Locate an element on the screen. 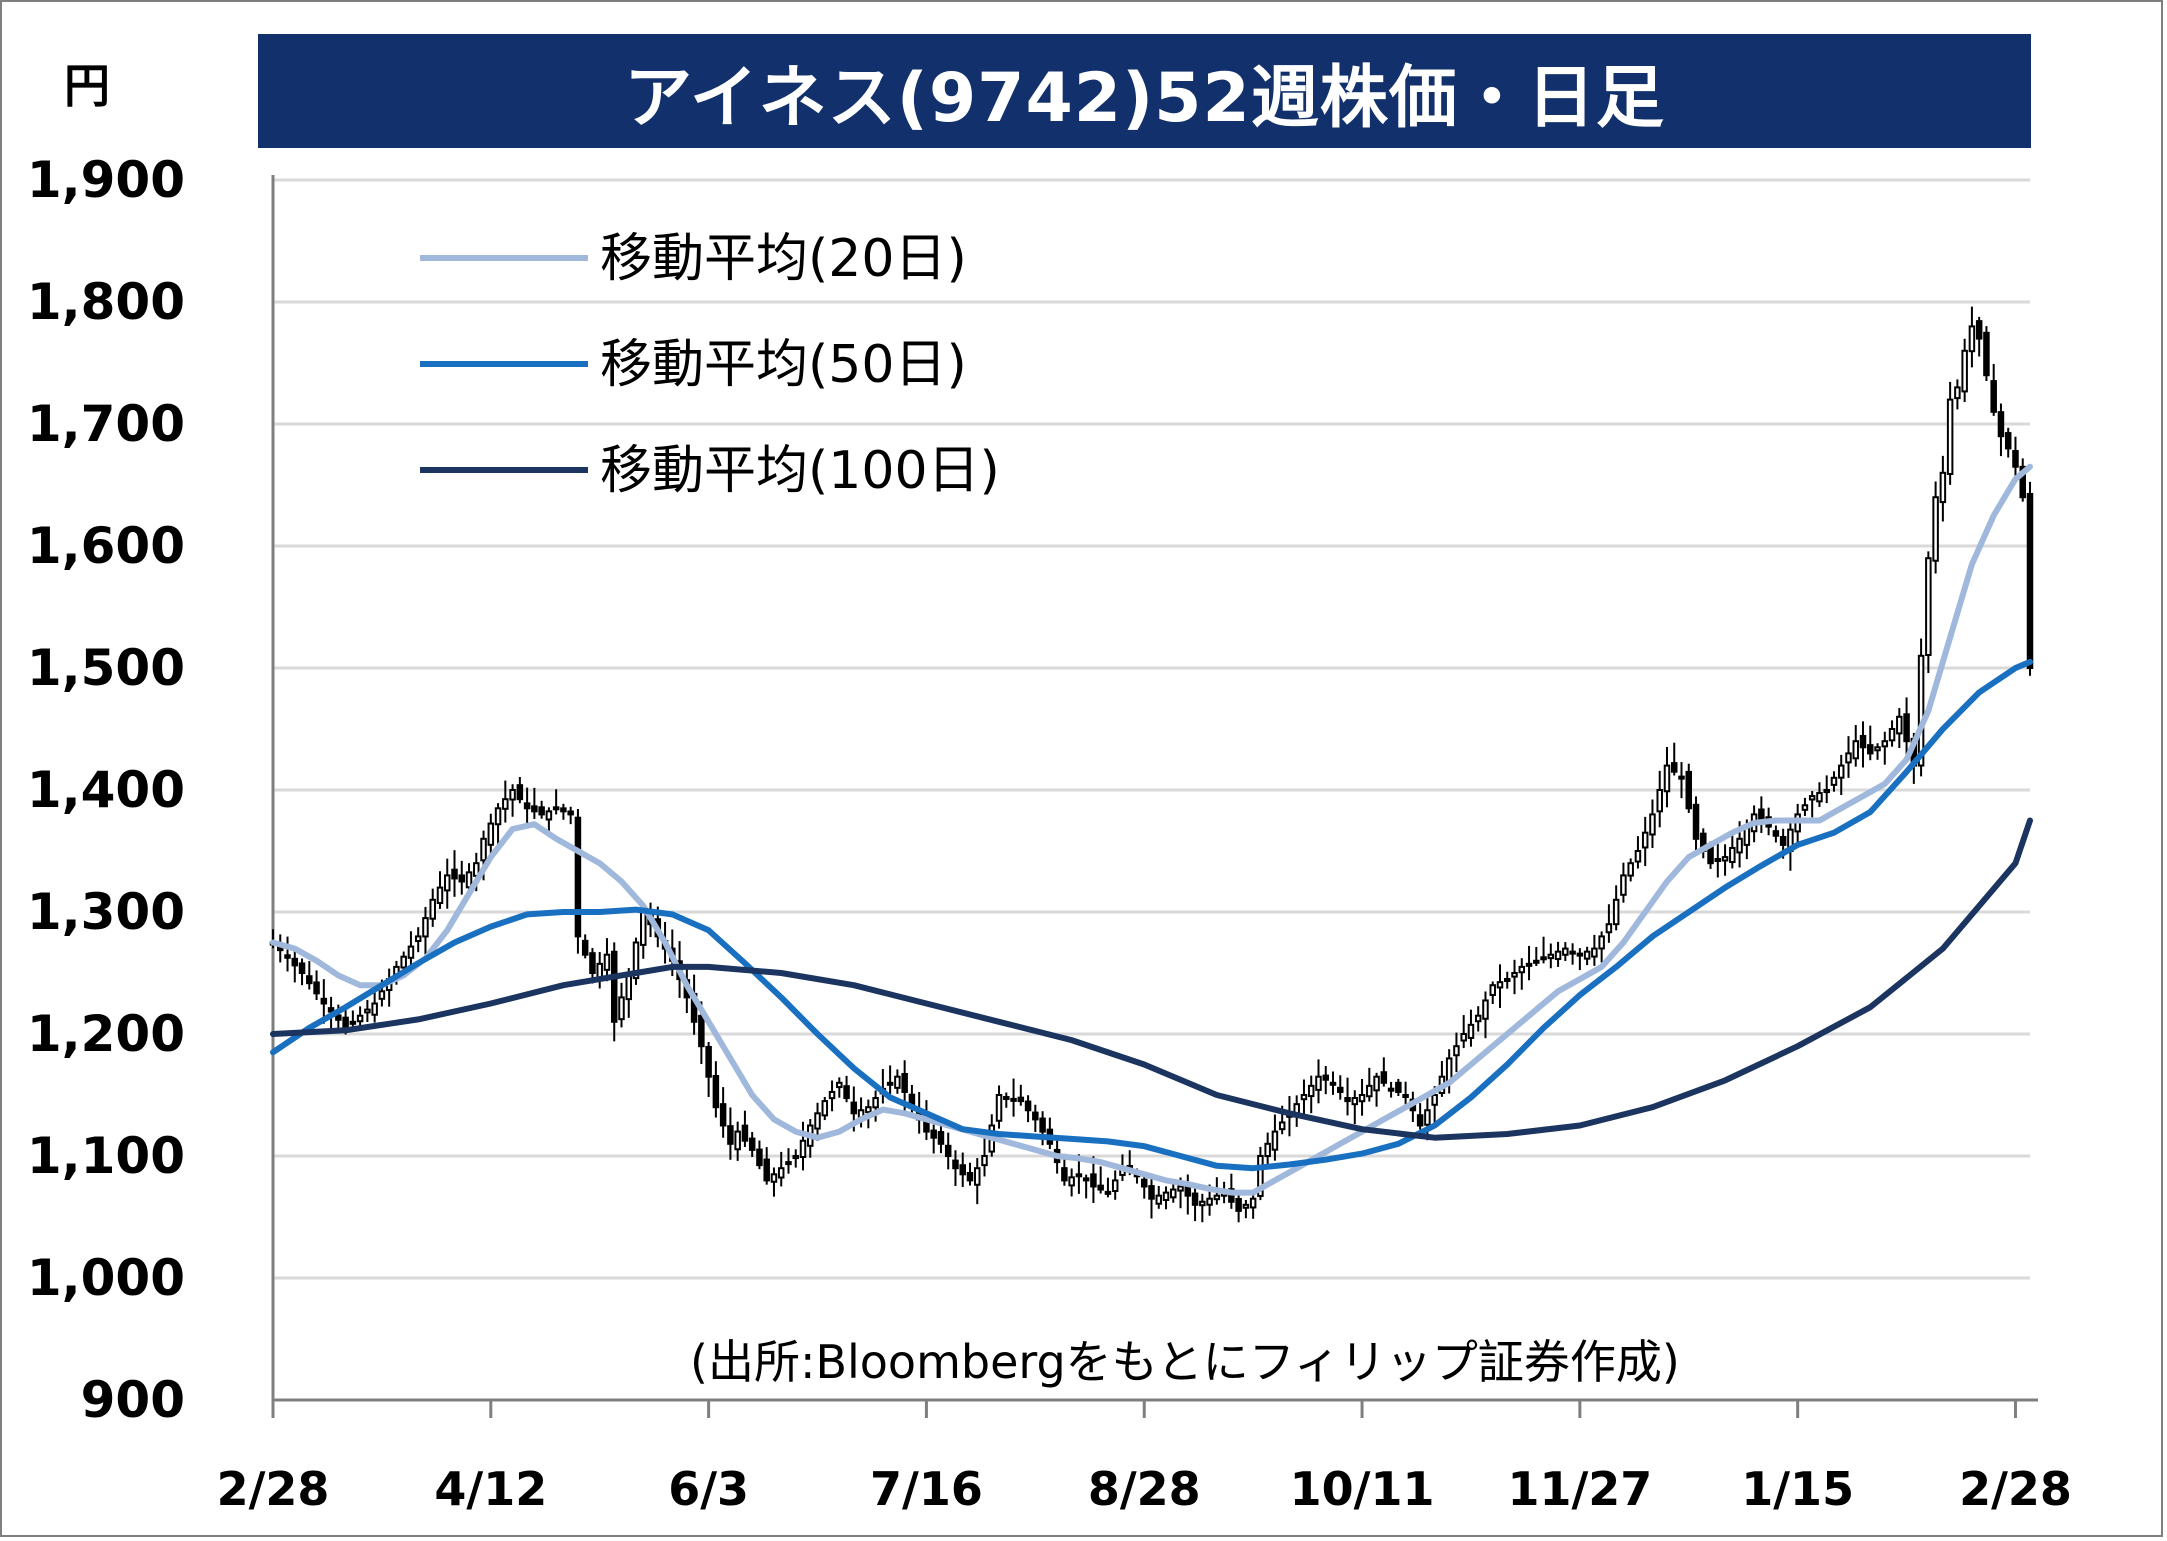 This screenshot has height=1541, width=2167. x-tick-label: 11/27 is located at coordinates (1579, 1489).